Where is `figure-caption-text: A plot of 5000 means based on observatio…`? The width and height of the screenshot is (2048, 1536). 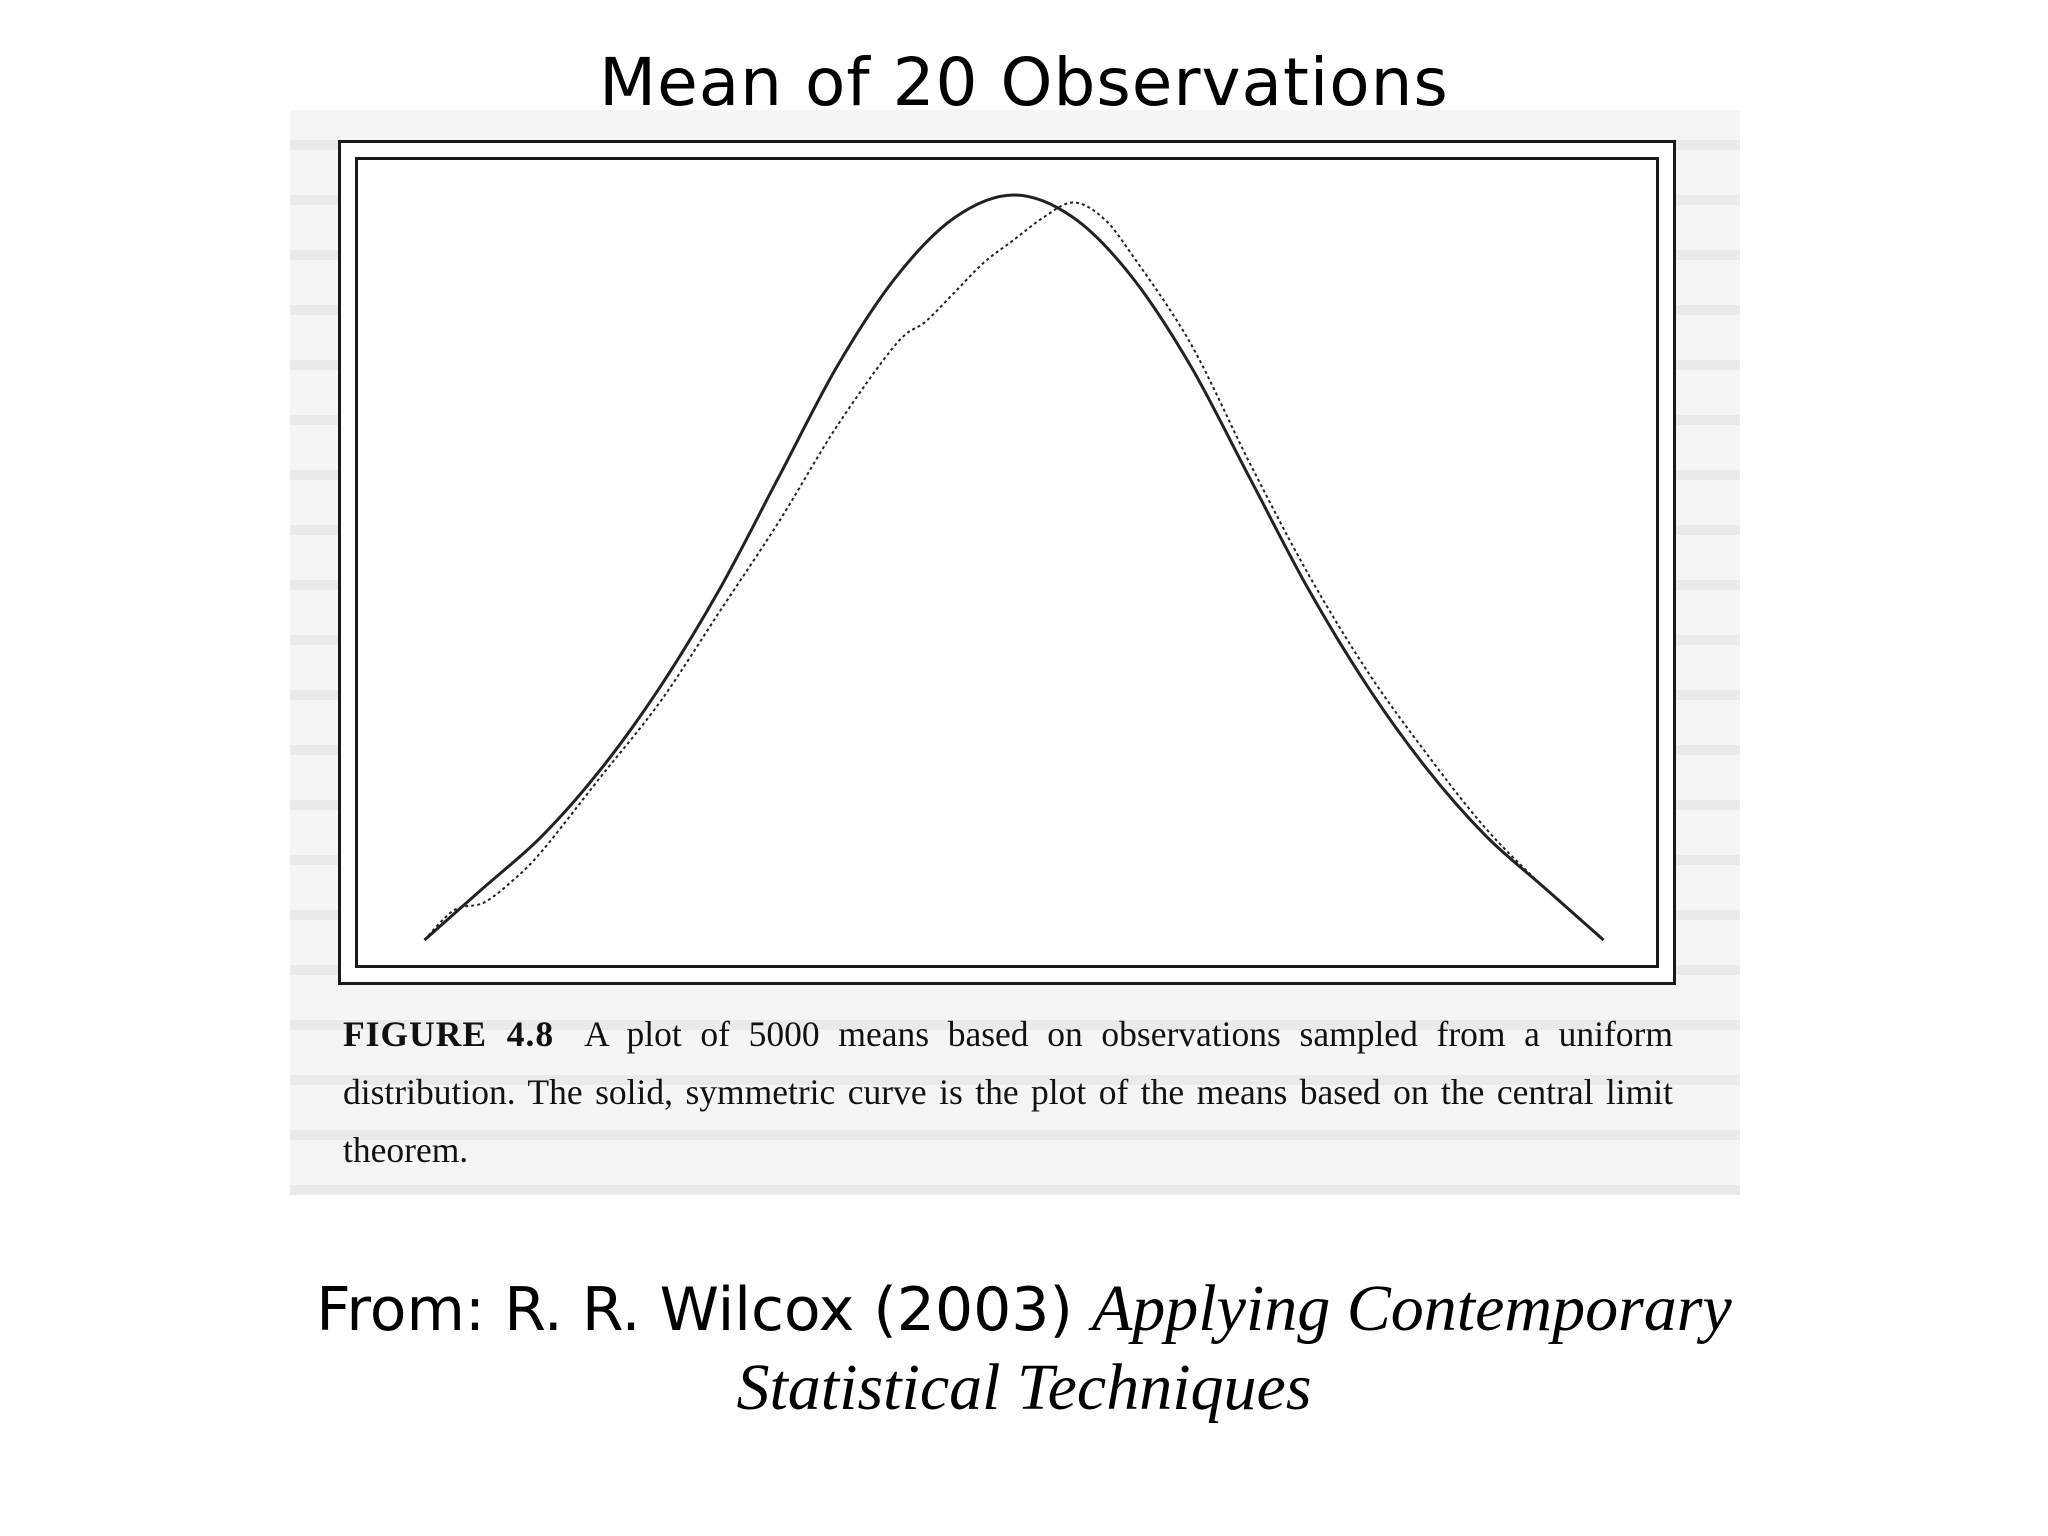
figure-caption-text: A plot of 5000 means based on observatio… is located at coordinates (1008, 1092).